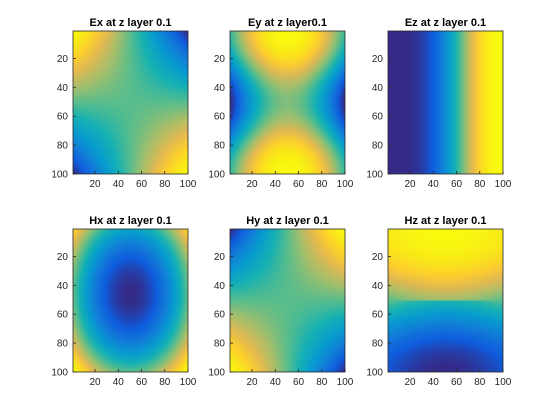 The height and width of the screenshot is (420, 560). I want to click on chart-title: Hy at z layer 0.1, so click(287, 221).